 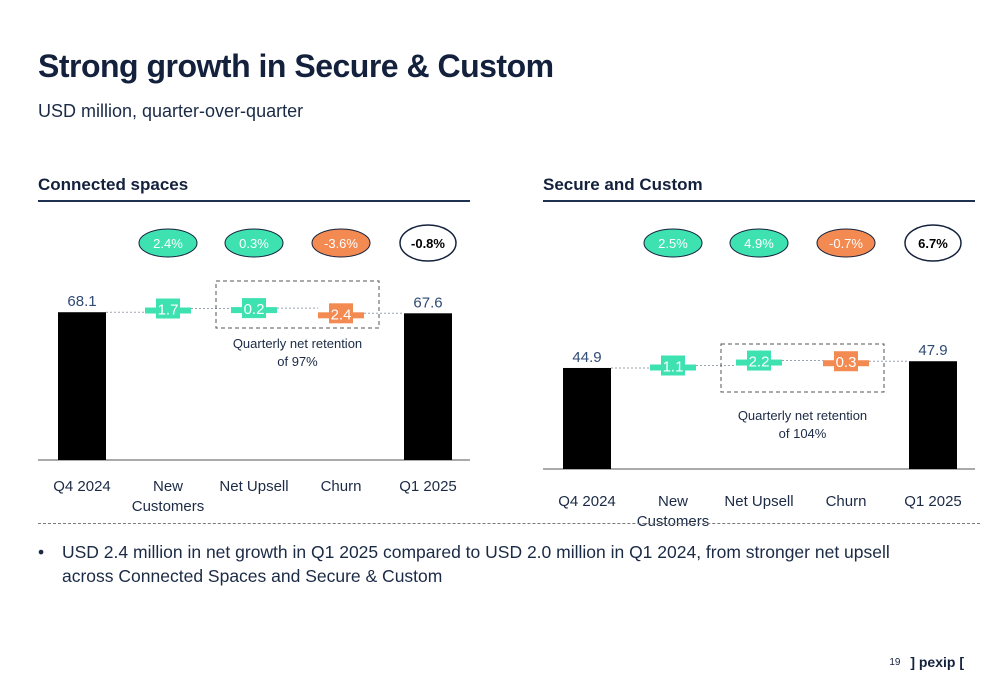 I want to click on pexip-logo: ] pexip [, so click(x=937, y=662).